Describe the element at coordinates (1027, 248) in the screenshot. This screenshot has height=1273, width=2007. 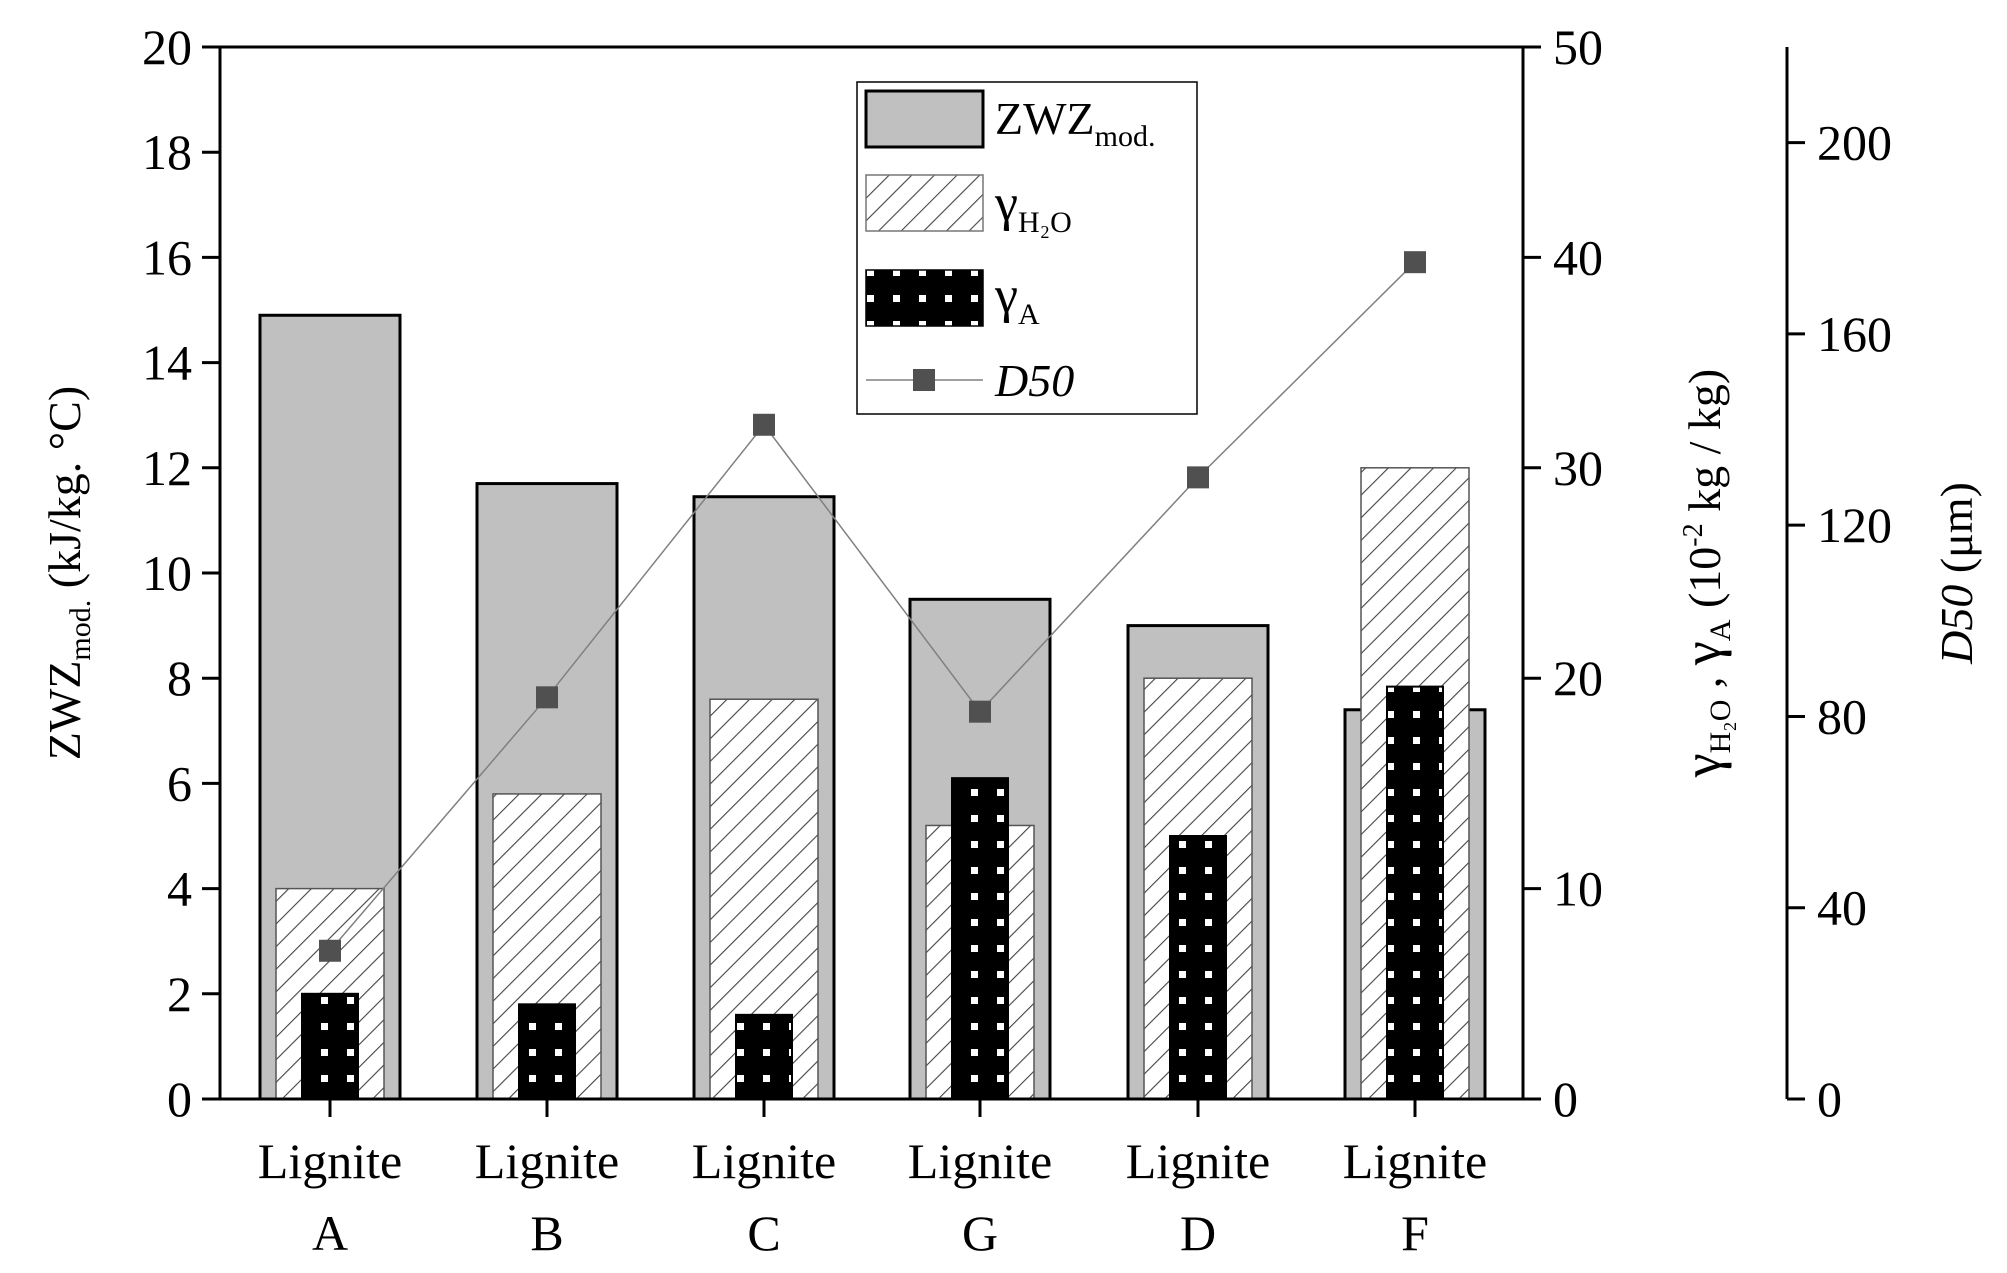
I see `legend: ZWZmod. γH₂O γA D50` at that location.